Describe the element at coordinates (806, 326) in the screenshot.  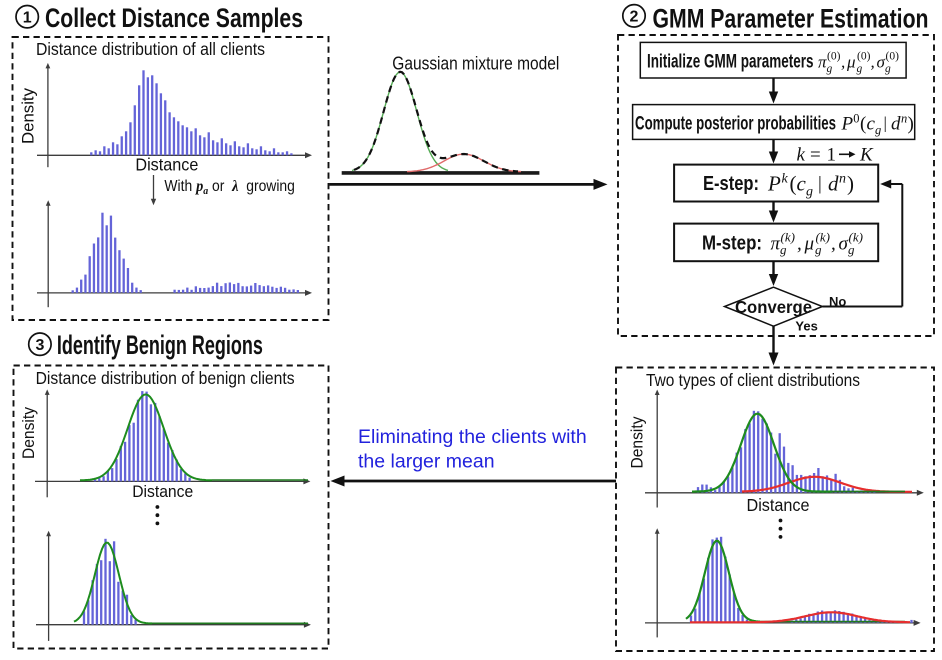
I see `svg-text: Yes` at that location.